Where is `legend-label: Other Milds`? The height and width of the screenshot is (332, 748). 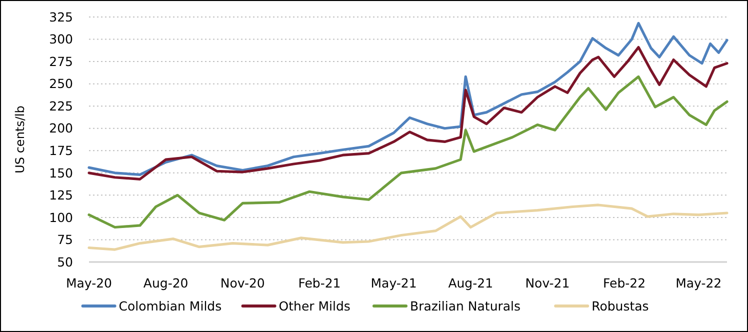 legend-label: Other Milds is located at coordinates (314, 306).